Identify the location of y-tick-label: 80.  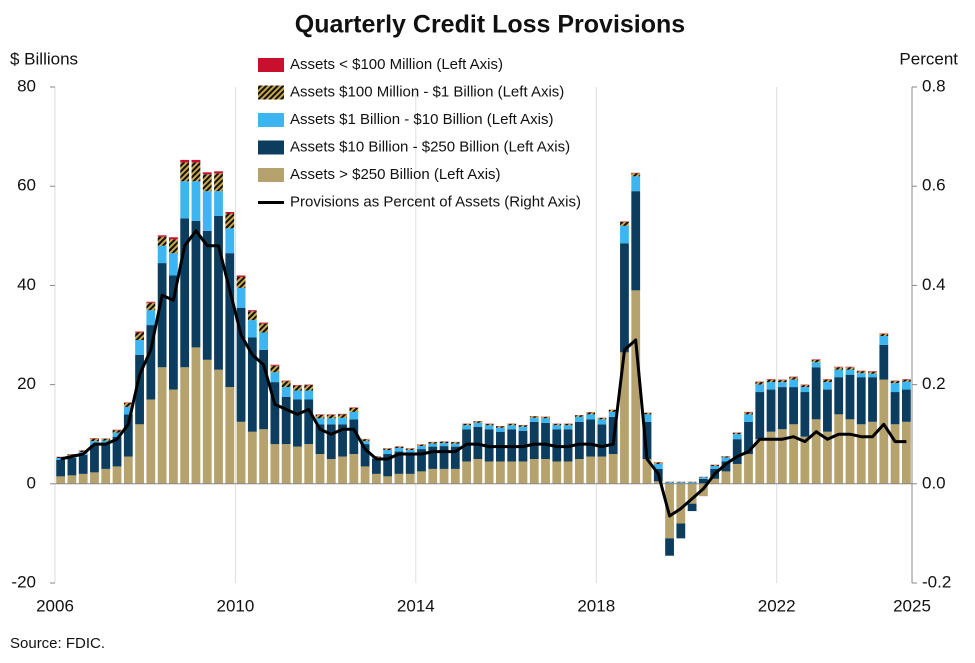
(26, 85).